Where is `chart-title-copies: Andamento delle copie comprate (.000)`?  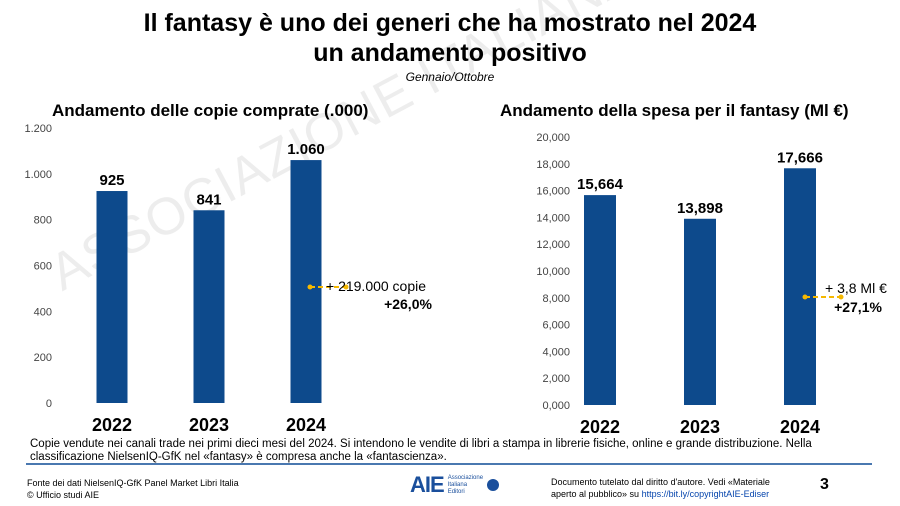
chart-title-copies: Andamento delle copie comprate (.000) is located at coordinates (210, 110).